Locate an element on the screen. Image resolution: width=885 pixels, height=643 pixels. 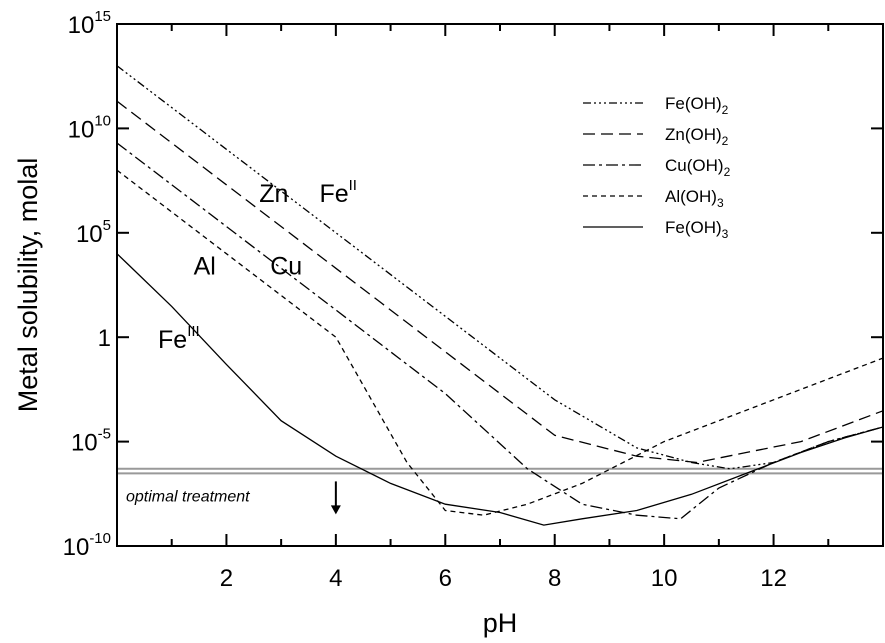
legend-label-0: Fe(OH)2 is located at coordinates (697, 105).